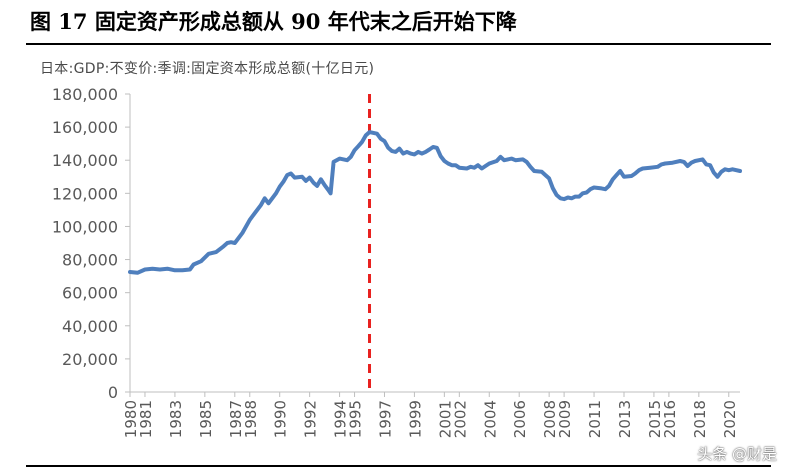 The height and width of the screenshot is (472, 789). What do you see at coordinates (85, 127) in the screenshot?
I see `y-tick-label: 160,000` at bounding box center [85, 127].